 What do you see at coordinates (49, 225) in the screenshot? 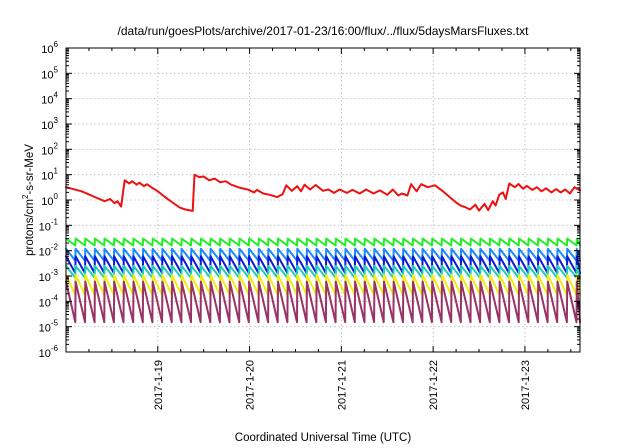
I see `y-tick-label: 10⁻¹` at bounding box center [49, 225].